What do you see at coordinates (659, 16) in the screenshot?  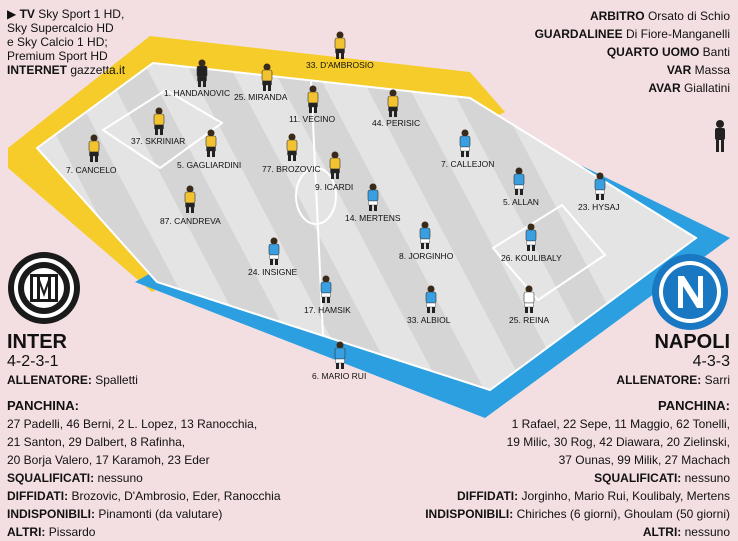 I see `official-arbitro: ARBITRO Orsato di Schio` at bounding box center [659, 16].